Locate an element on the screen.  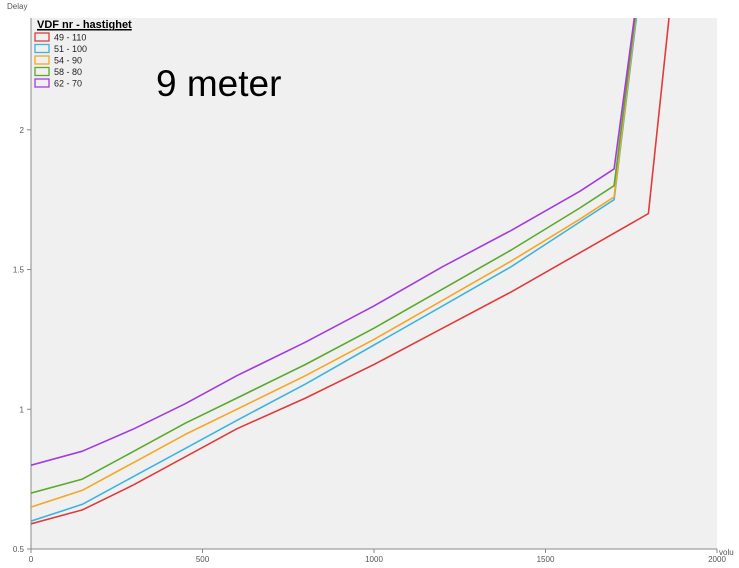
legend-label: 58 - 80 is located at coordinates (68, 72).